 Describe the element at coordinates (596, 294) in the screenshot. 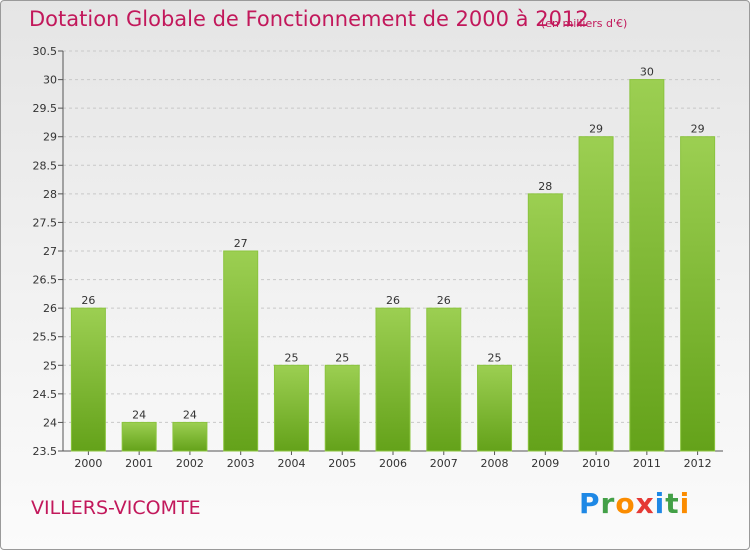

I see `bar-2010` at that location.